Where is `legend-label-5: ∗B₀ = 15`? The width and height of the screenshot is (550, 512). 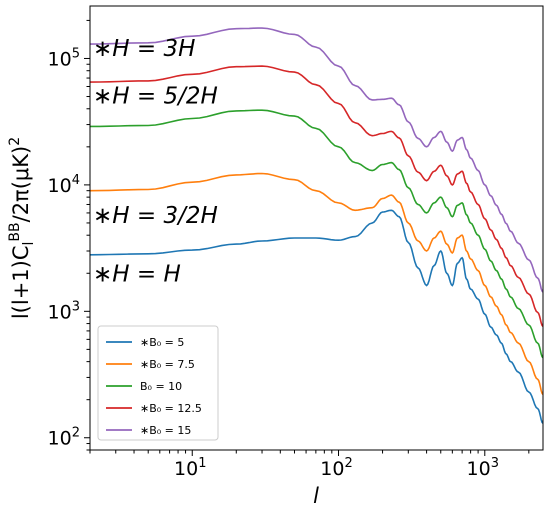
legend-label-5: ∗B₀ = 15 is located at coordinates (165, 430).